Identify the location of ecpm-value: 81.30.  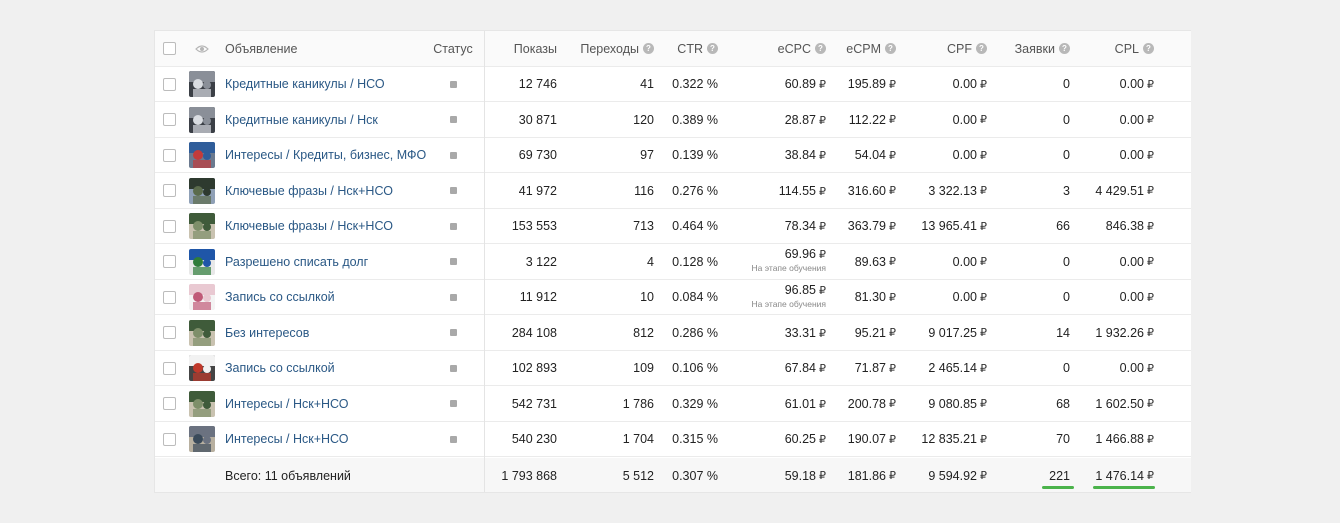
(870, 297).